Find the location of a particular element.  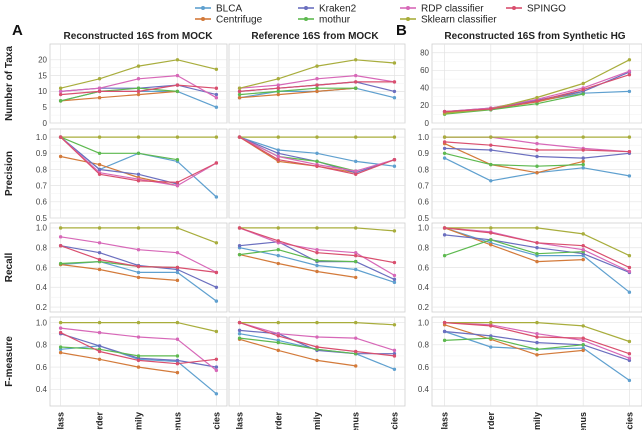

x-tick-label: Class is located at coordinates (240, 421).